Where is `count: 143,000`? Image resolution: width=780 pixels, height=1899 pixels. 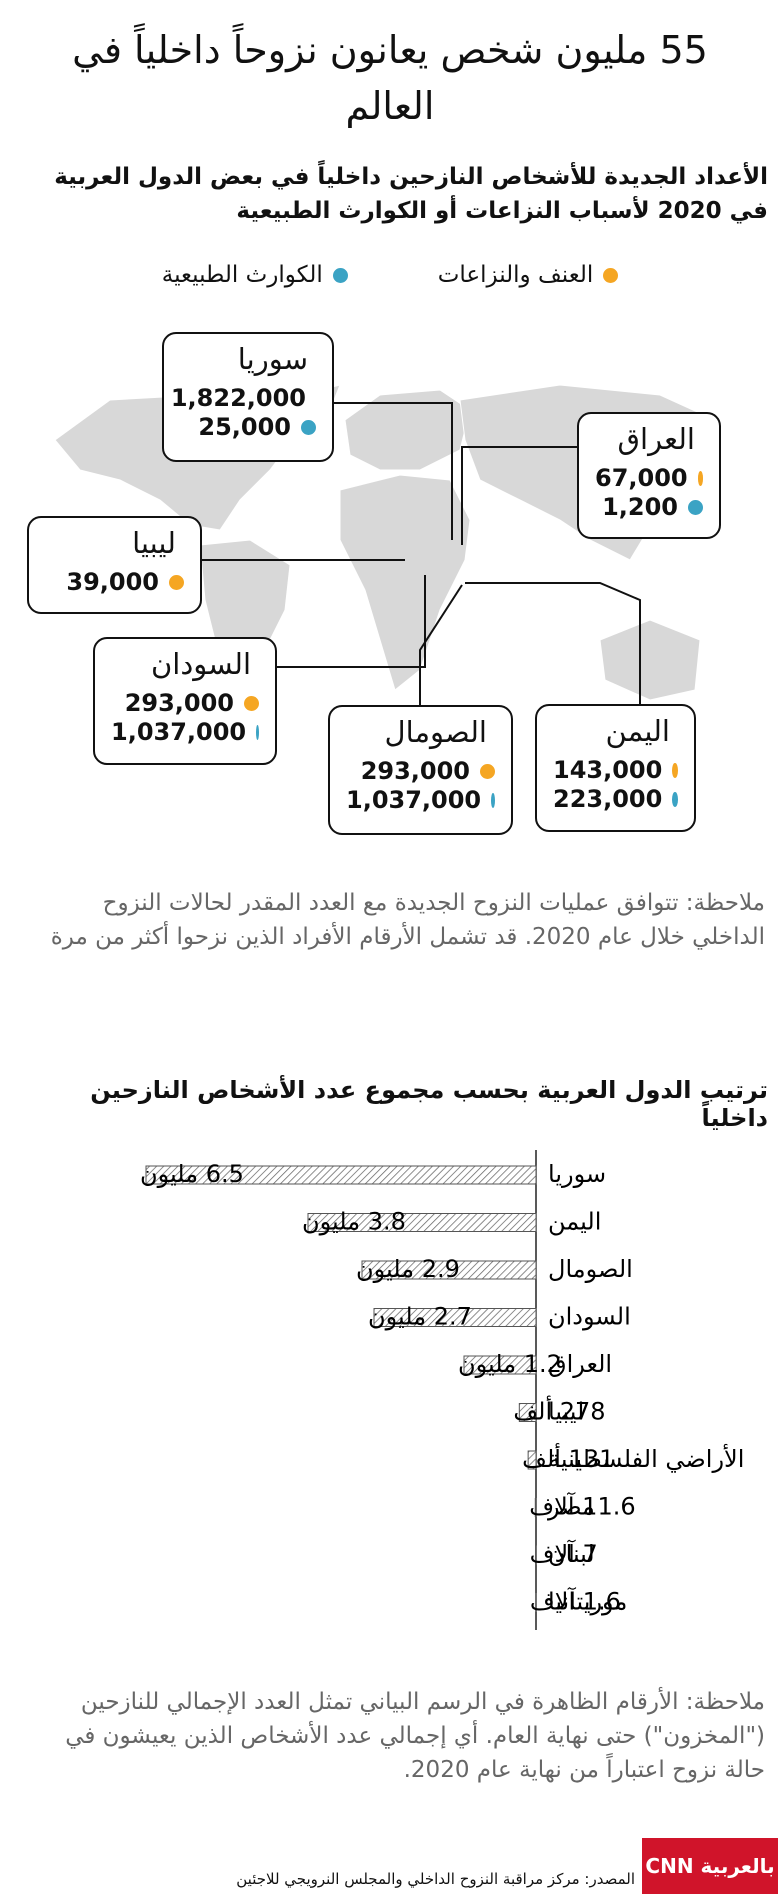
count: 143,000 is located at coordinates (608, 770).